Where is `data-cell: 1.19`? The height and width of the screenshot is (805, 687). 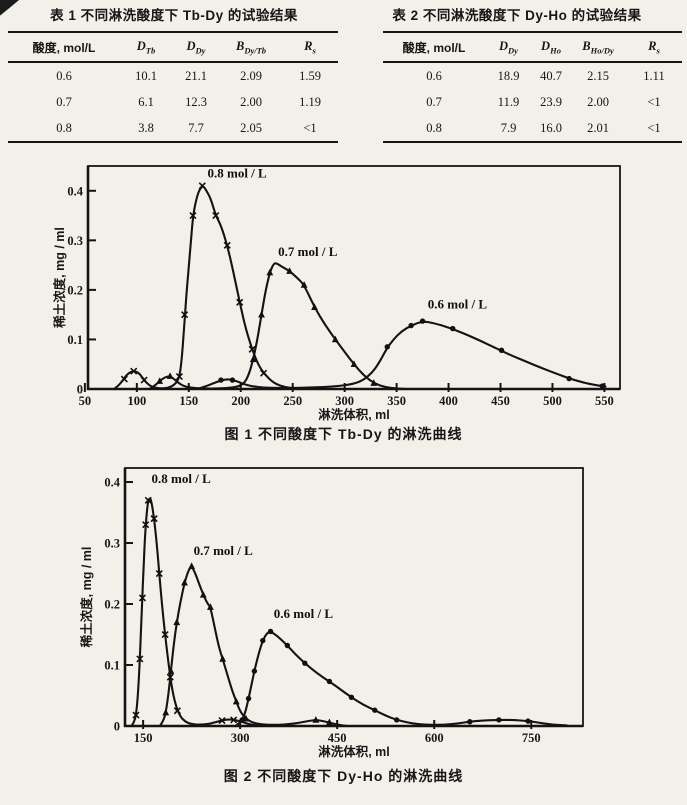
data-cell: 1.19 is located at coordinates (310, 102).